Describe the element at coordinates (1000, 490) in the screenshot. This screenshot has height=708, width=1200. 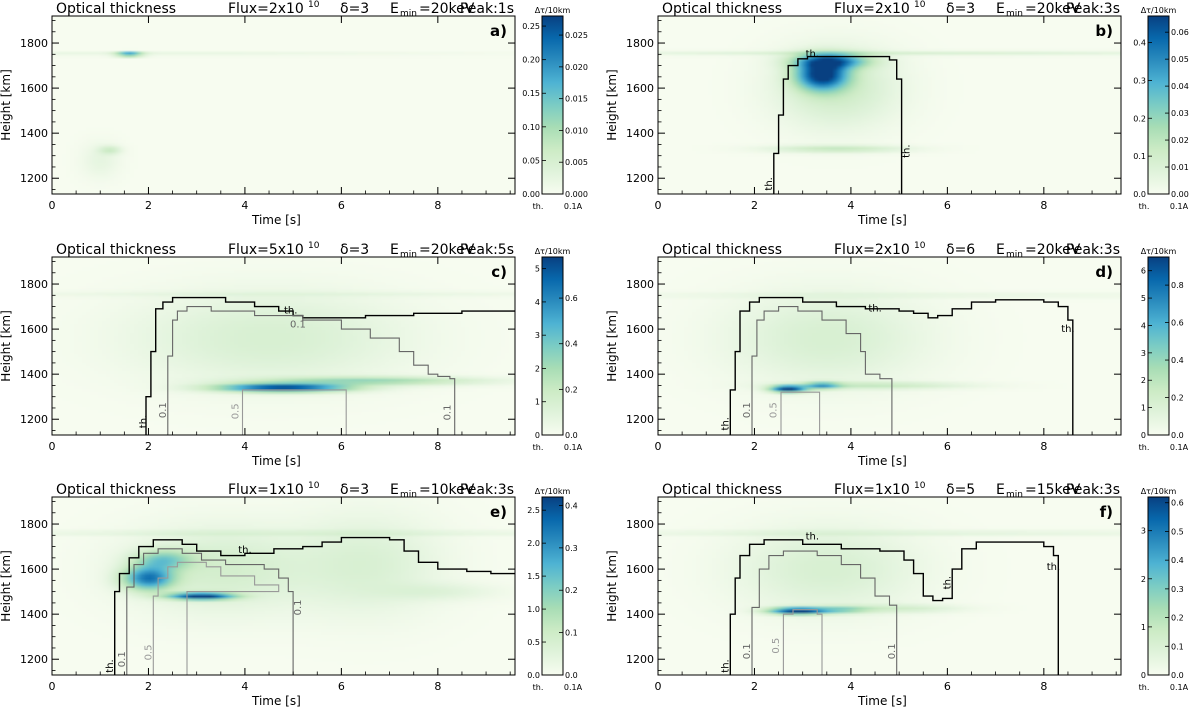
I see `title-emin: E` at that location.